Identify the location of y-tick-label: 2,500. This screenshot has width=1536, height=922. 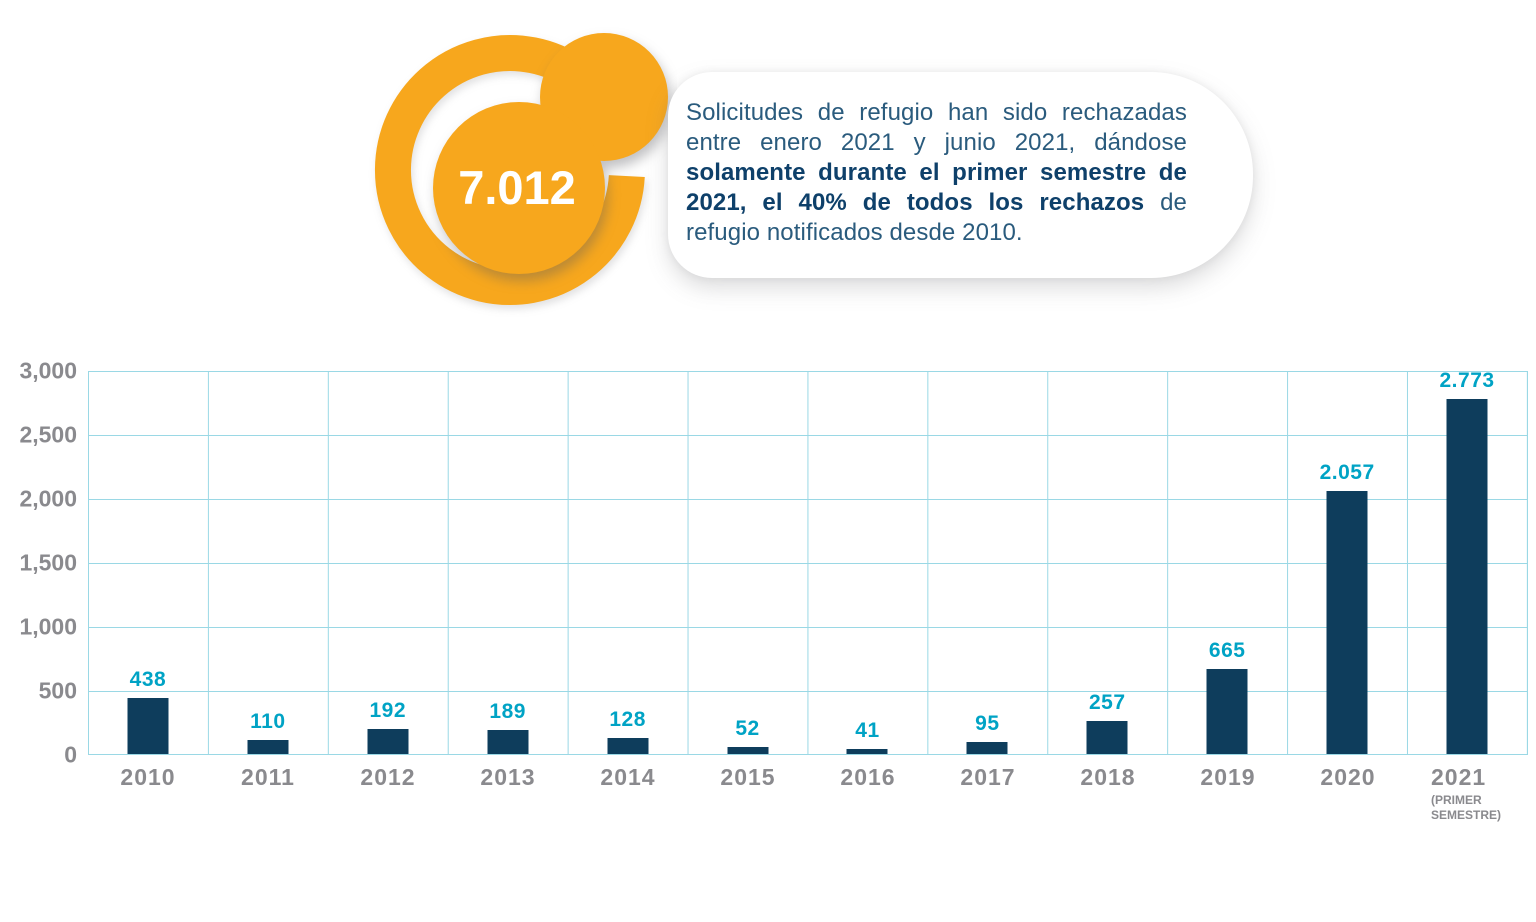
(48, 434).